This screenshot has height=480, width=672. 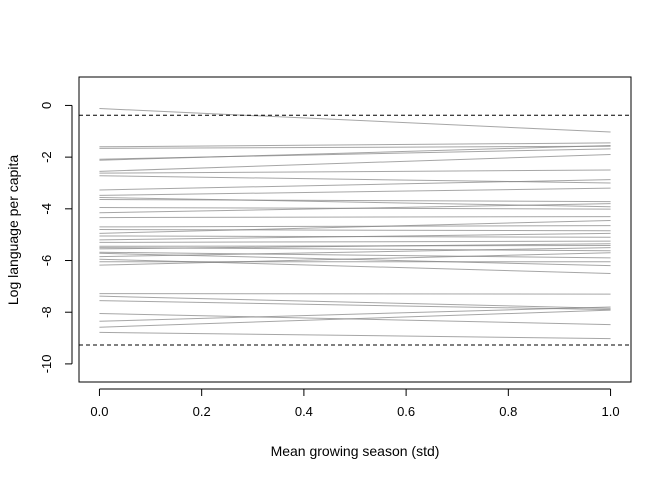 I want to click on y-tick-label: -4, so click(x=46, y=209).